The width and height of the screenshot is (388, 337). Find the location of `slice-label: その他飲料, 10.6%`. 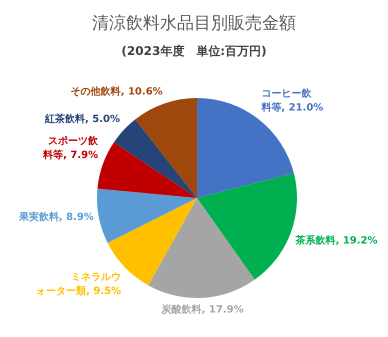

slice-label: その他飲料, 10.6% is located at coordinates (116, 91).